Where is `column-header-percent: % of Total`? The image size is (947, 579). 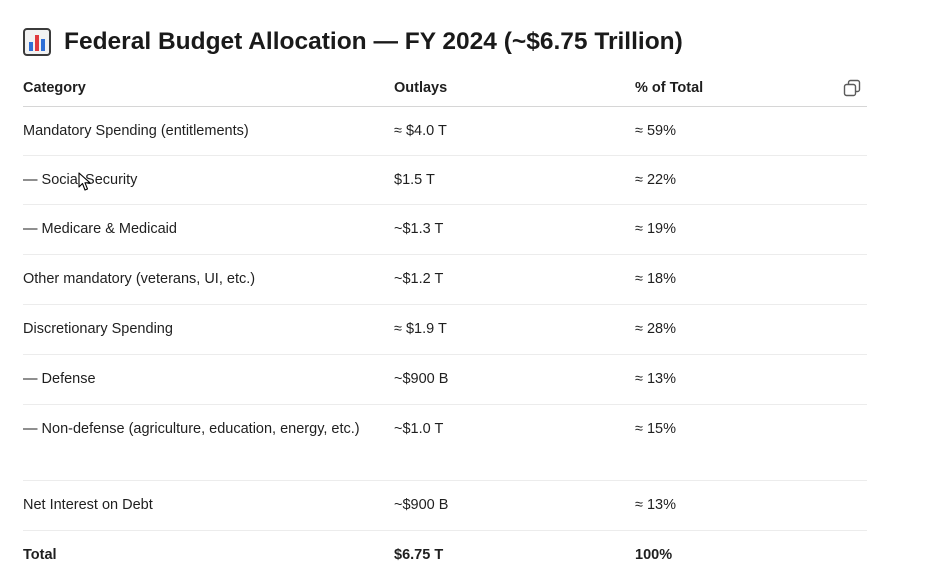
column-header-percent: % of Total is located at coordinates (669, 88).